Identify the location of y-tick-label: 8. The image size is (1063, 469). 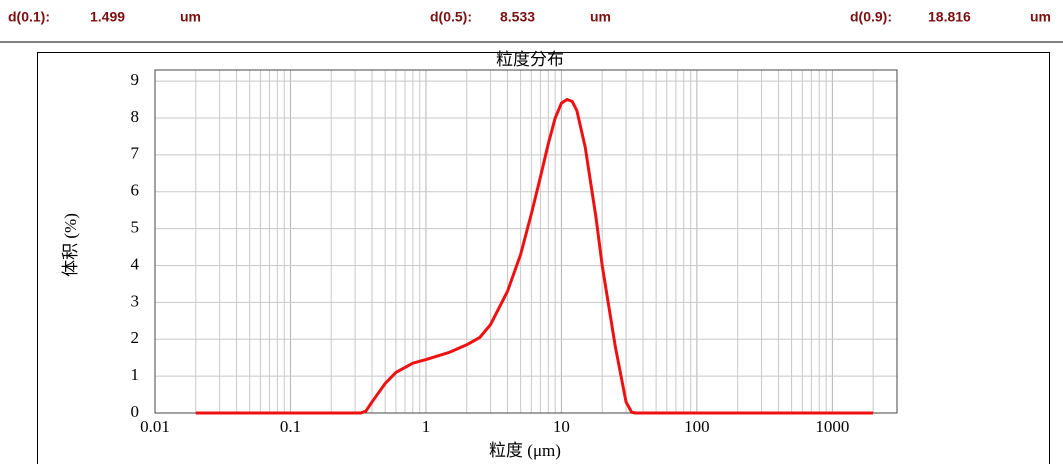
(135, 116).